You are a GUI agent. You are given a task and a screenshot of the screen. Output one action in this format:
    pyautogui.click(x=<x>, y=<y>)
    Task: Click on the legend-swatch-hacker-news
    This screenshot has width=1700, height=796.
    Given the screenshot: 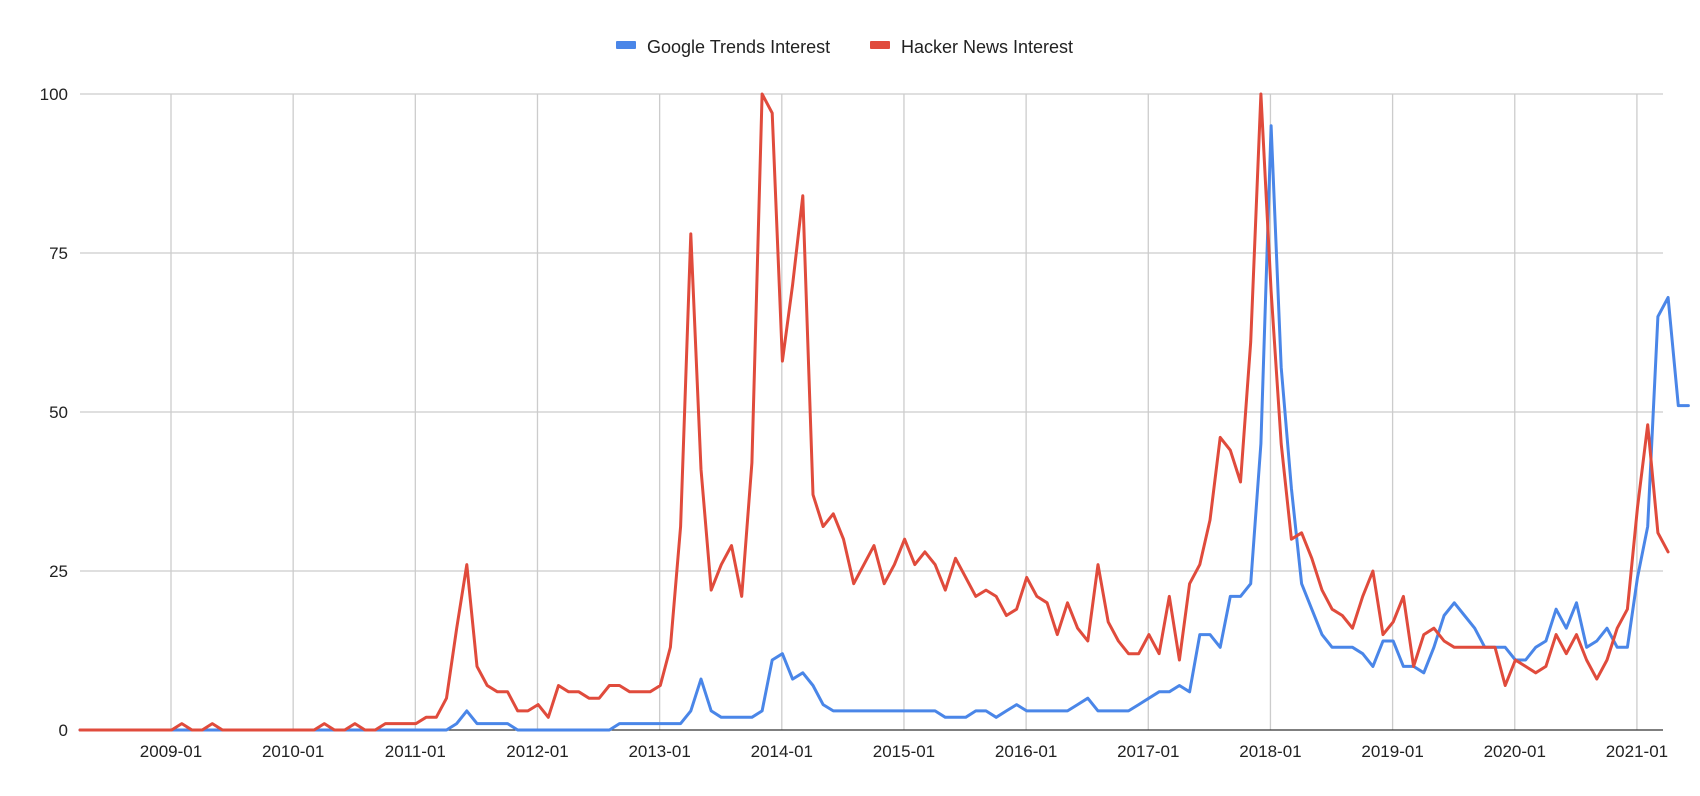 What is the action you would take?
    pyautogui.click(x=880, y=45)
    